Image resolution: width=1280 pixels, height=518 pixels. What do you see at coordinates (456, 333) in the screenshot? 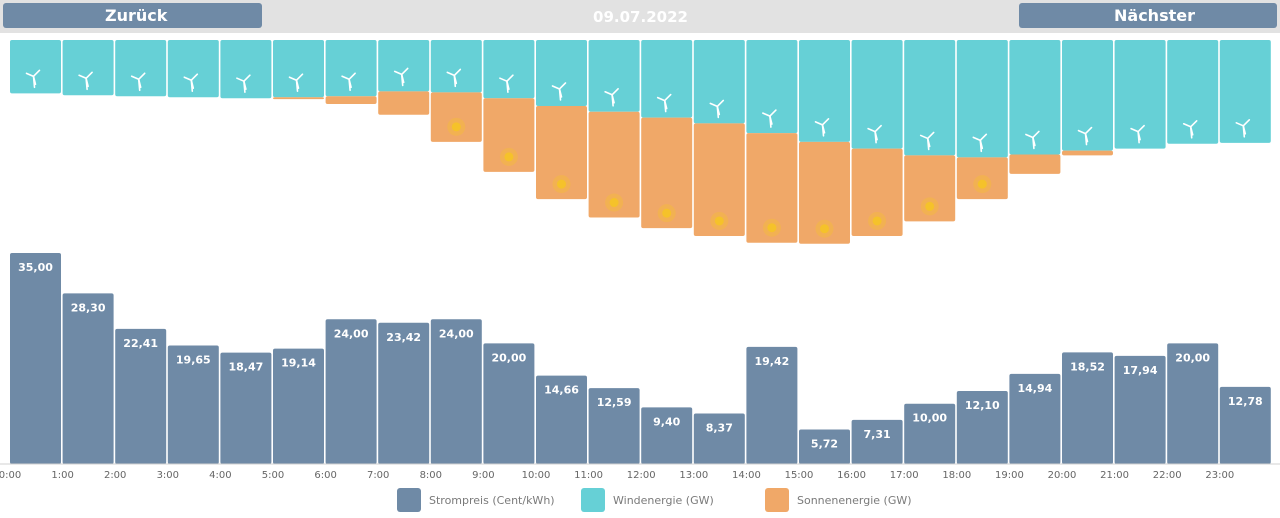
I see `price-data-label: 24,00` at bounding box center [456, 333].